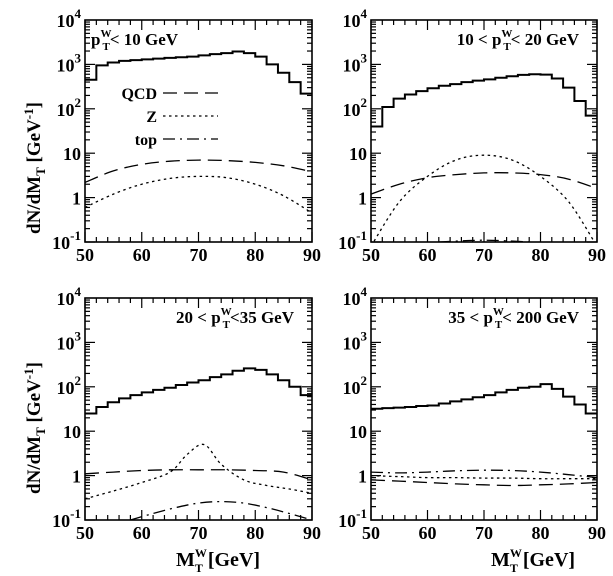 The height and width of the screenshot is (576, 613). I want to click on panel-title: 35 < pW T< 200 GeV, so click(513, 318).